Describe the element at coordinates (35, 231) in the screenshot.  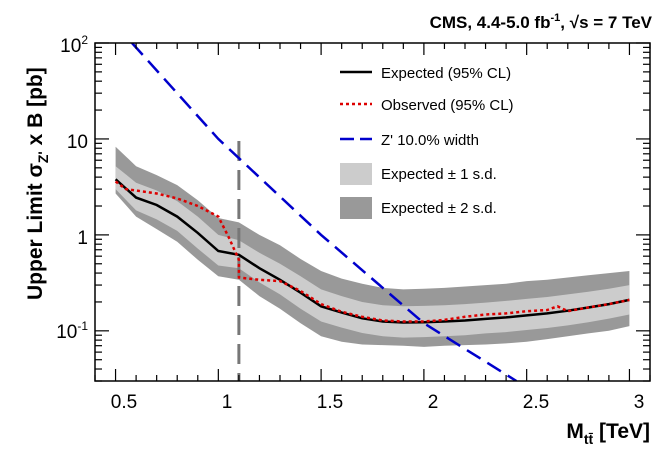
I see `y-axis-title-prefix: Upper Limit σ` at that location.